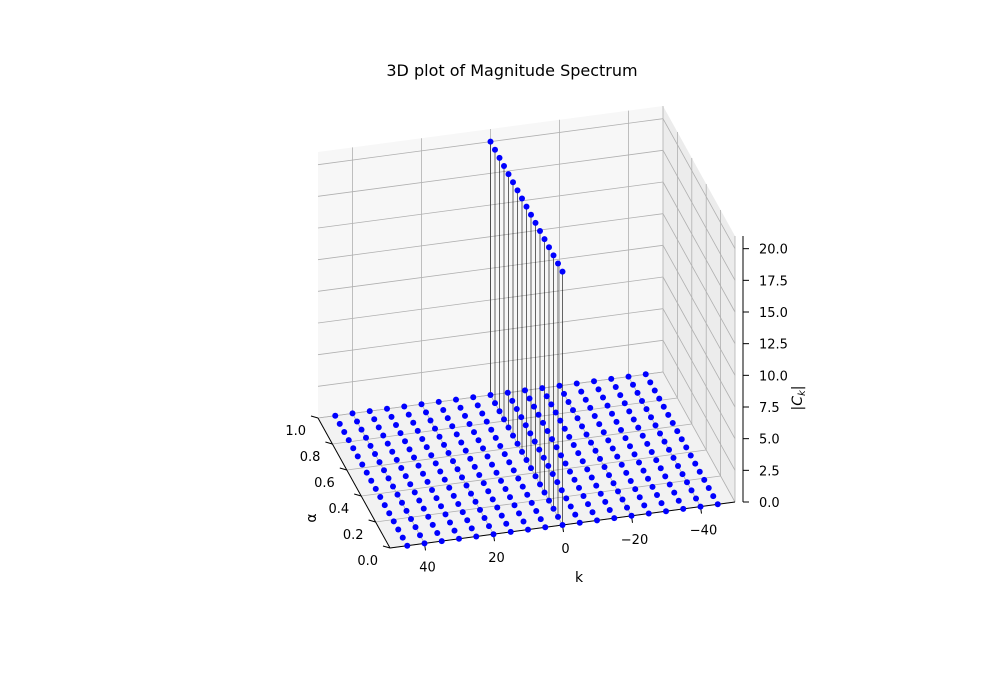  I want to click on y-axis-label: α, so click(312, 517).